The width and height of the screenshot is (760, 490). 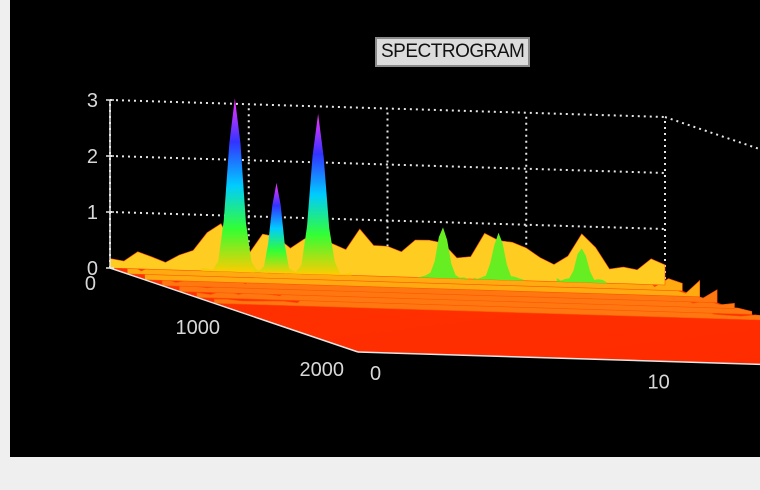 I want to click on x-axis-line, so click(x=234, y=310).